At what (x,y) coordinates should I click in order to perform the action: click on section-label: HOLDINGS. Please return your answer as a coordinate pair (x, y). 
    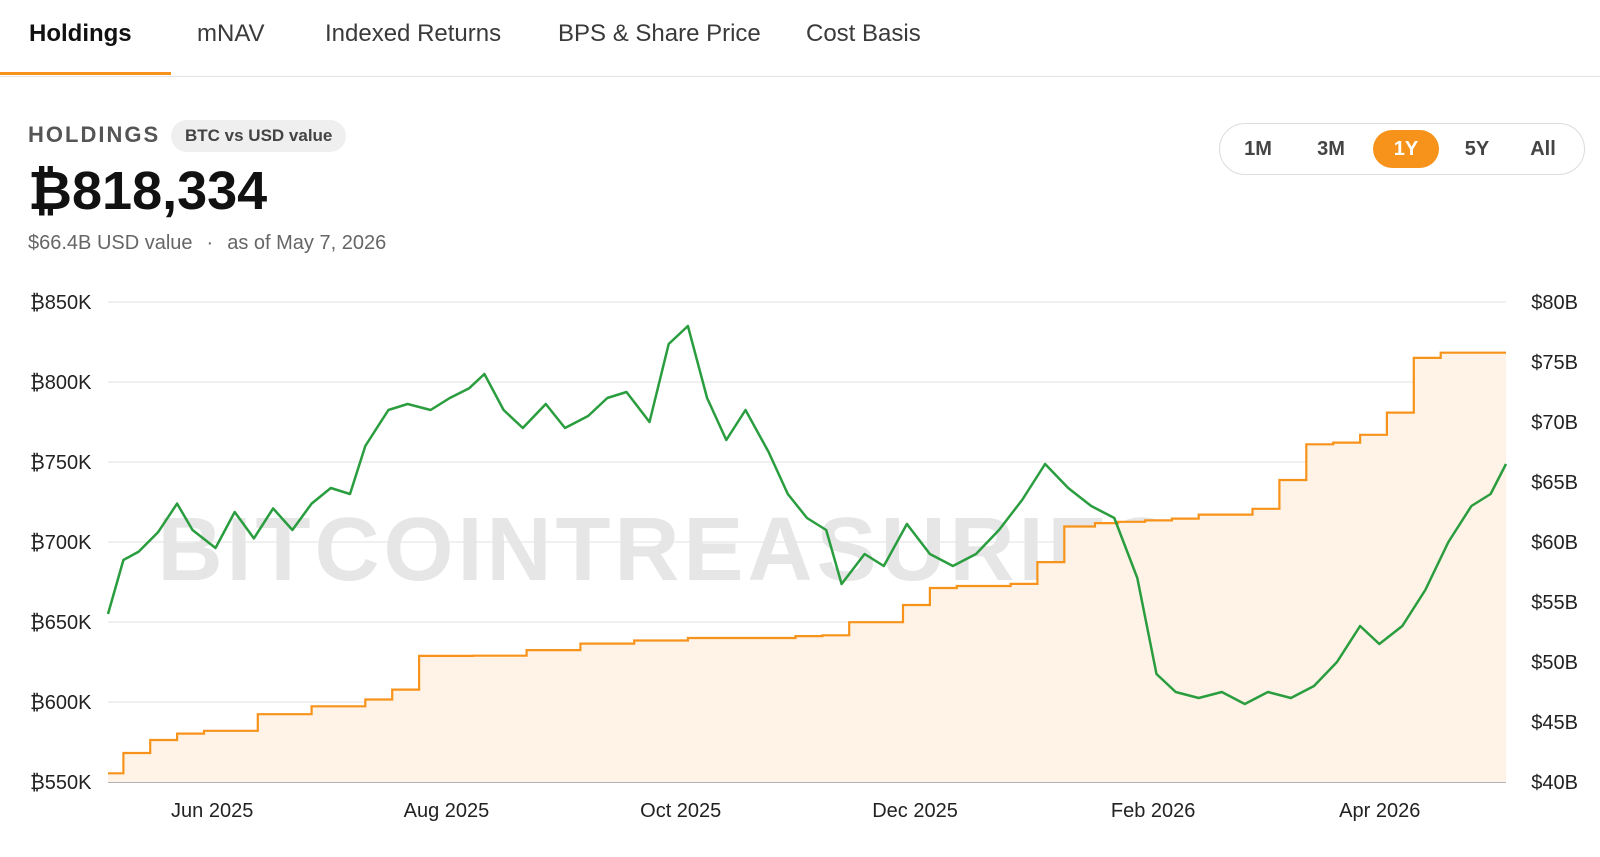
    Looking at the image, I should click on (94, 134).